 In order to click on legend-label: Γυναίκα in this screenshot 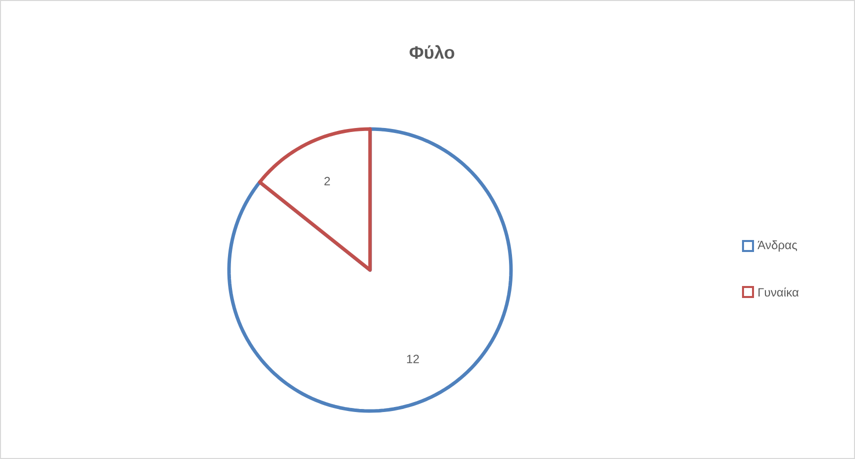, I will do `click(778, 292)`.